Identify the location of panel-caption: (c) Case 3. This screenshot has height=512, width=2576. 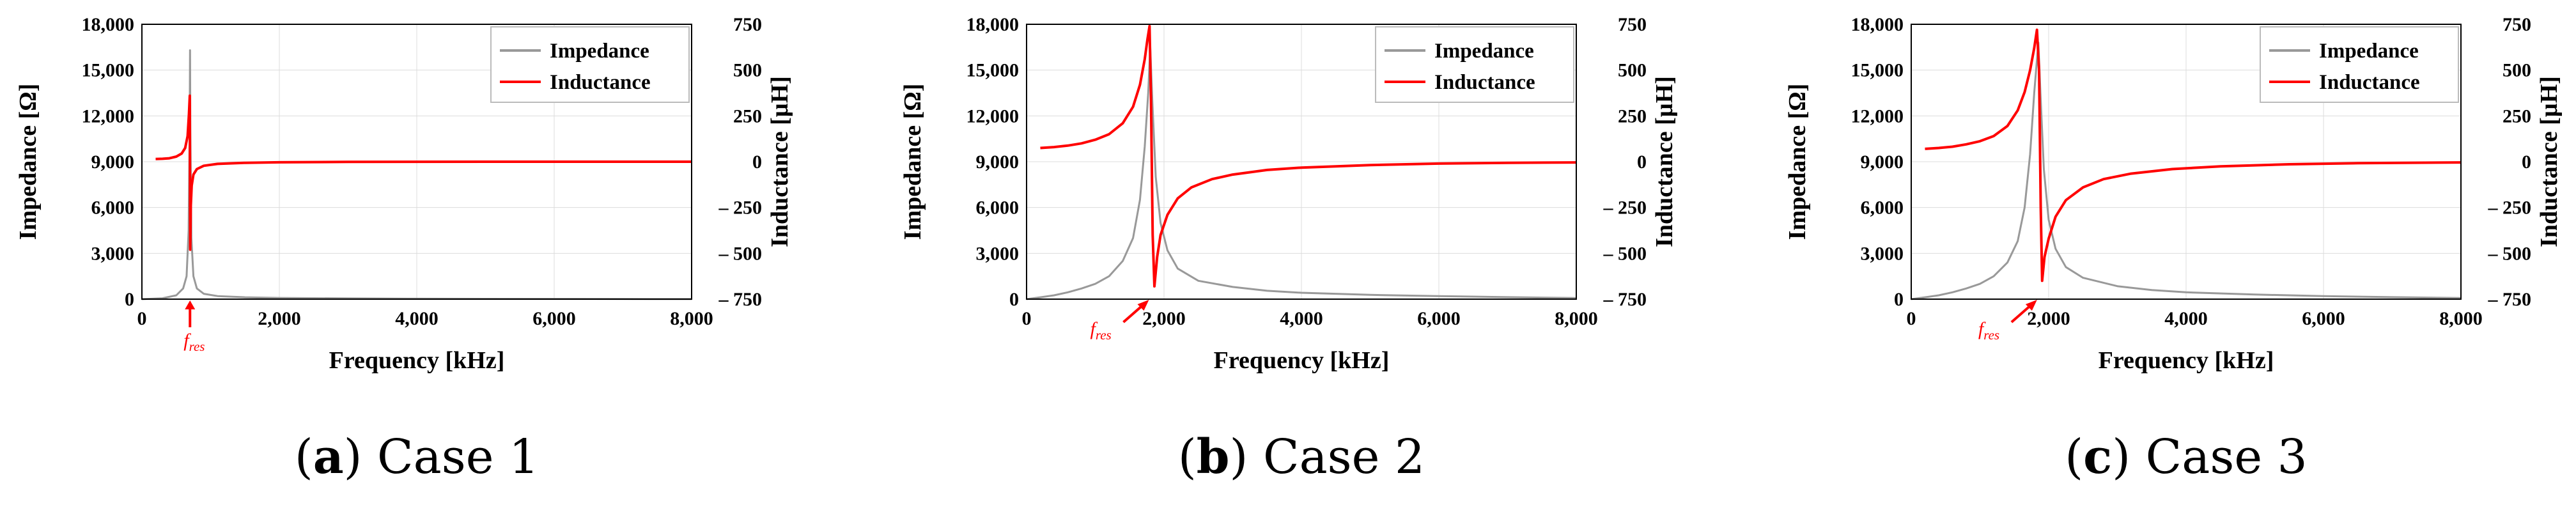
(2186, 457).